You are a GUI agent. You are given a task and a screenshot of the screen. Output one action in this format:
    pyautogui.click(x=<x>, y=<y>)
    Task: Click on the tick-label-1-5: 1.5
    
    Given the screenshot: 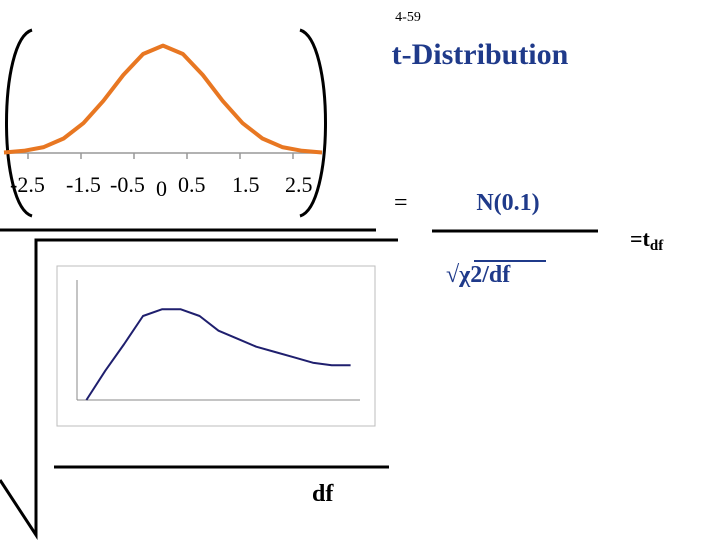 What is the action you would take?
    pyautogui.click(x=246, y=184)
    